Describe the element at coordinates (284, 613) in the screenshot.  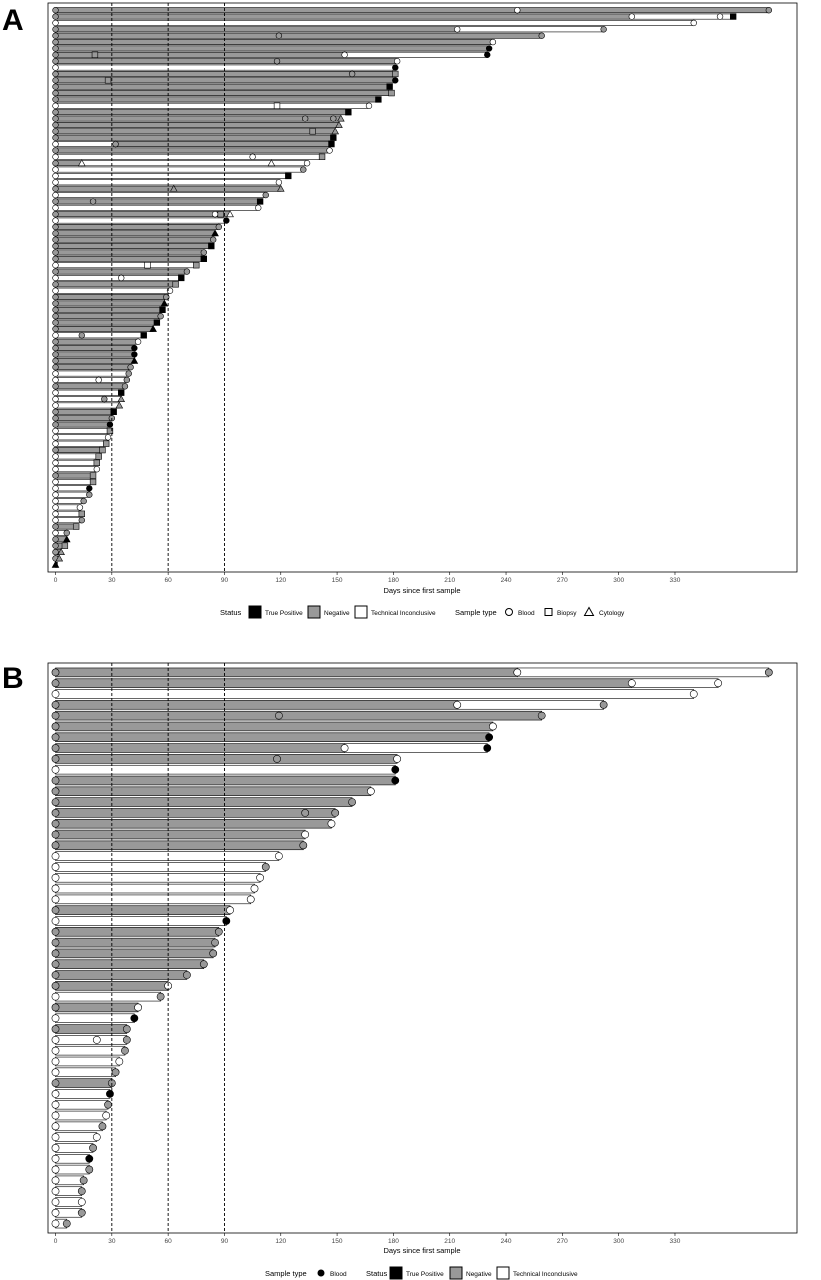
I see `legend-a-status-true-positive: True Positive` at that location.